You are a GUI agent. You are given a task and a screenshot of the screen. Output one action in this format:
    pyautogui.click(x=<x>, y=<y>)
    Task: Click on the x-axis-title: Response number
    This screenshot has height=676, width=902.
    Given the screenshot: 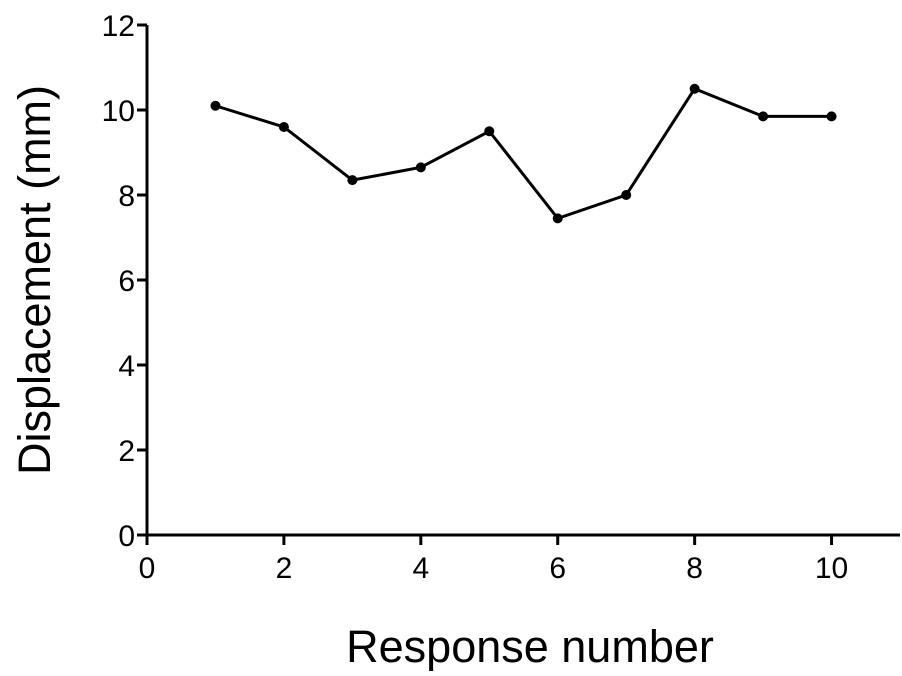 What is the action you would take?
    pyautogui.click(x=530, y=646)
    